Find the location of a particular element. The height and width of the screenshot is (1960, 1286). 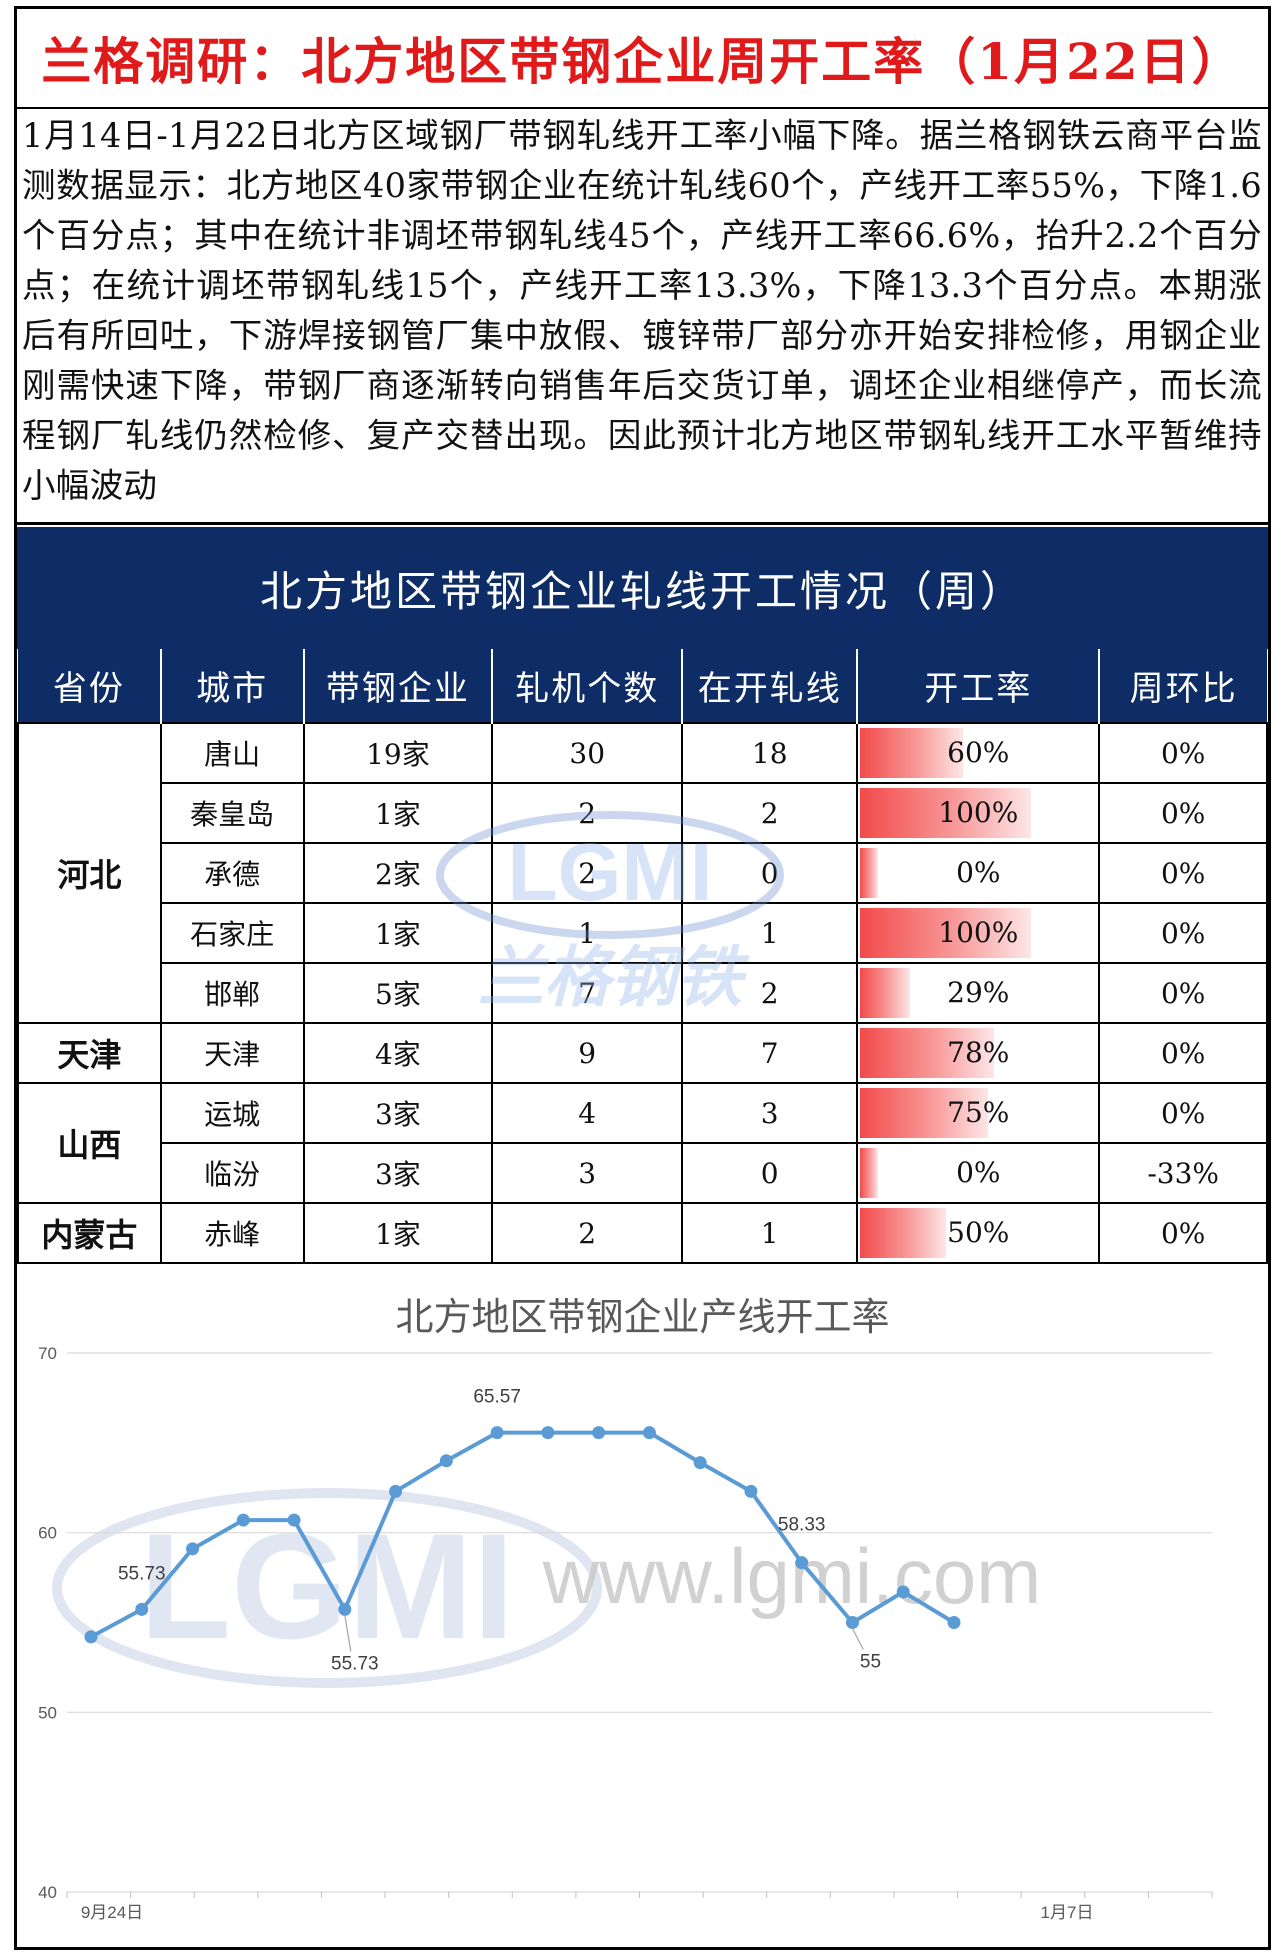

data-label: 58.33 is located at coordinates (802, 1525).